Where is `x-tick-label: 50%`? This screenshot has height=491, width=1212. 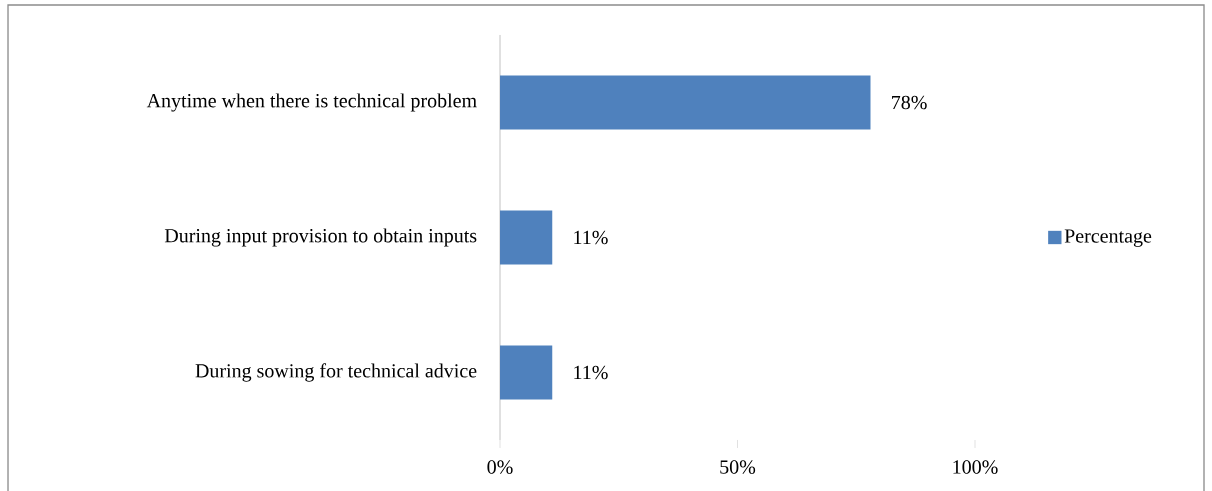 x-tick-label: 50% is located at coordinates (738, 467).